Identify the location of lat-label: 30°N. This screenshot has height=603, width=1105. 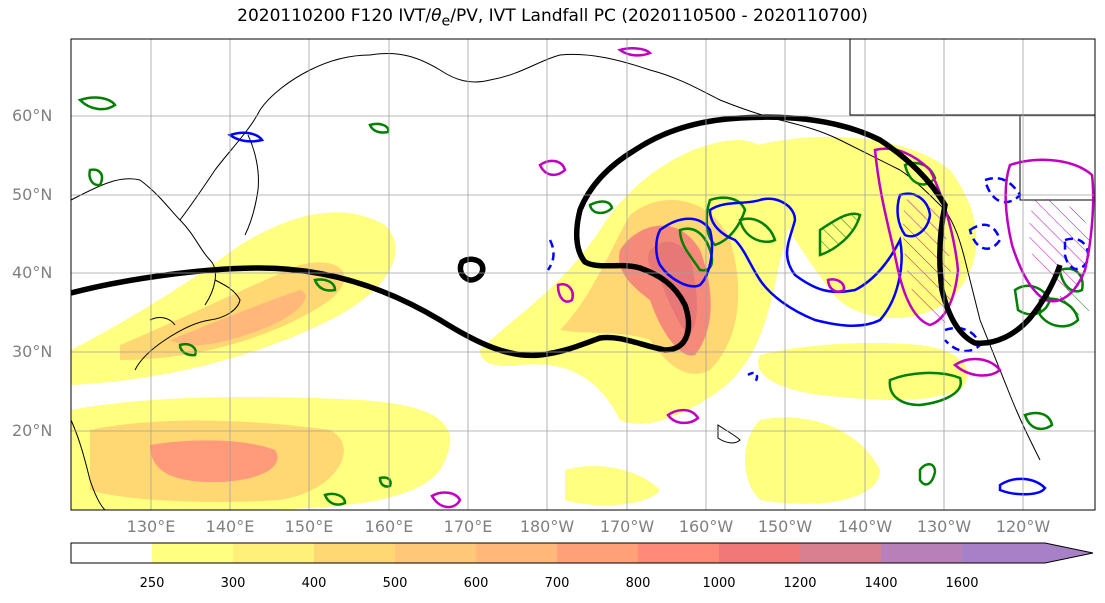
(32, 351).